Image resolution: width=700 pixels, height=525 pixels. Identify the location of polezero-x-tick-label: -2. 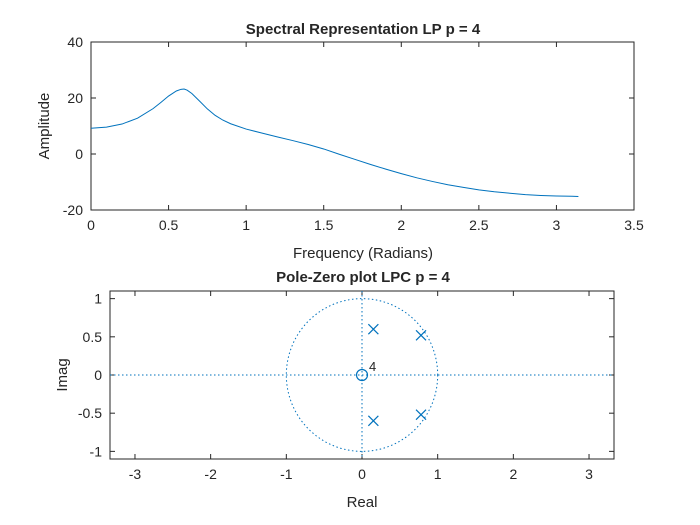
(210, 474).